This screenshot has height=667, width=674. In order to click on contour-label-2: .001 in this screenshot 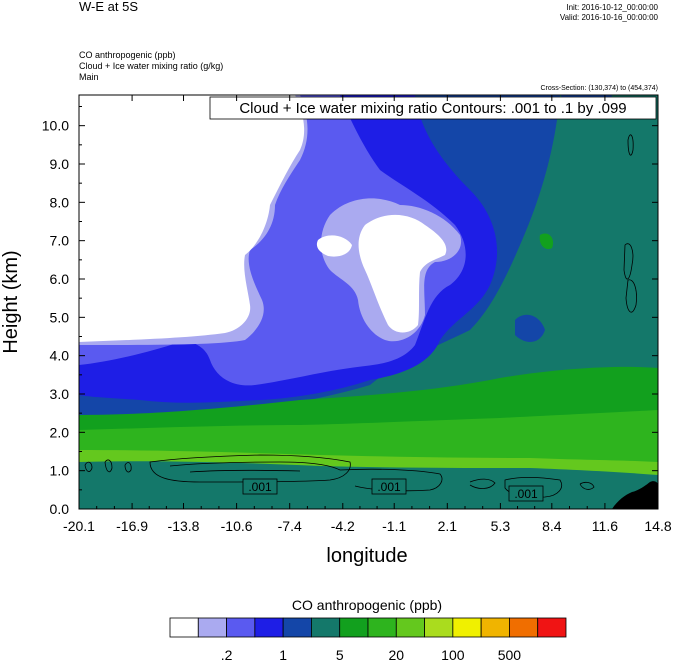, I will do `click(389, 486)`.